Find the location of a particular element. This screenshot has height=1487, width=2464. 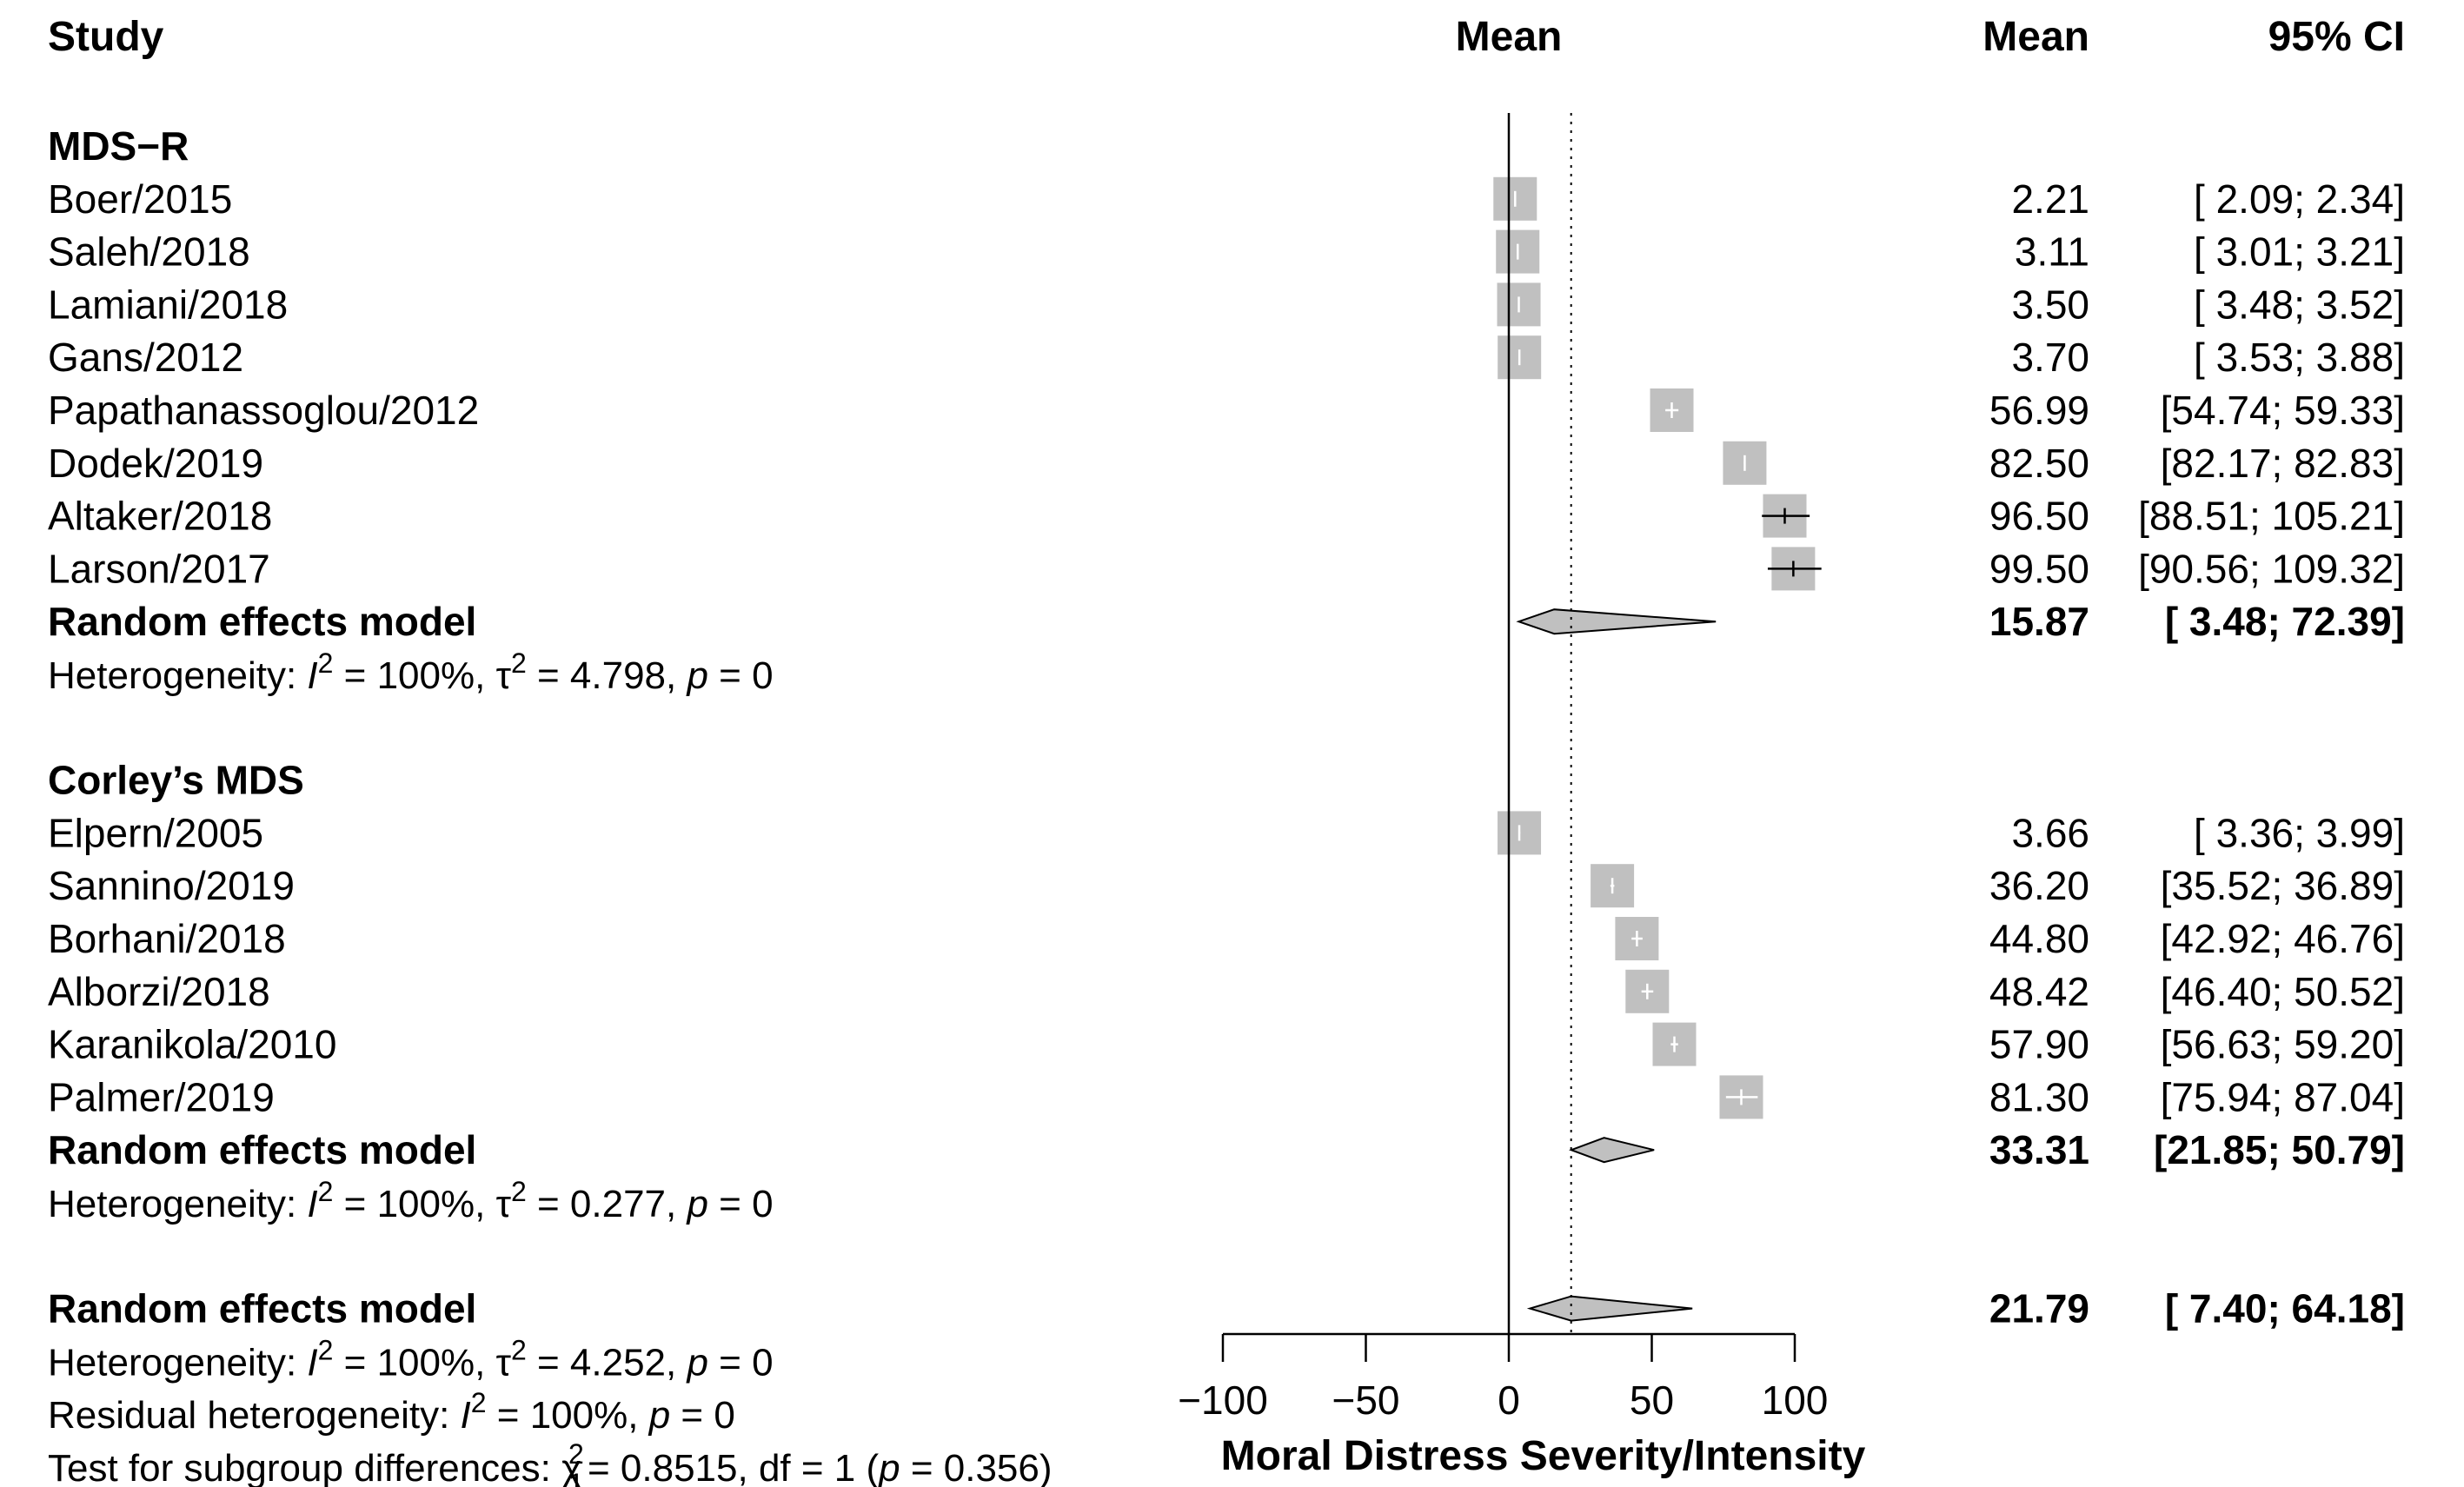

ci-value: [ 3.48; 3.52] is located at coordinates (2299, 304).